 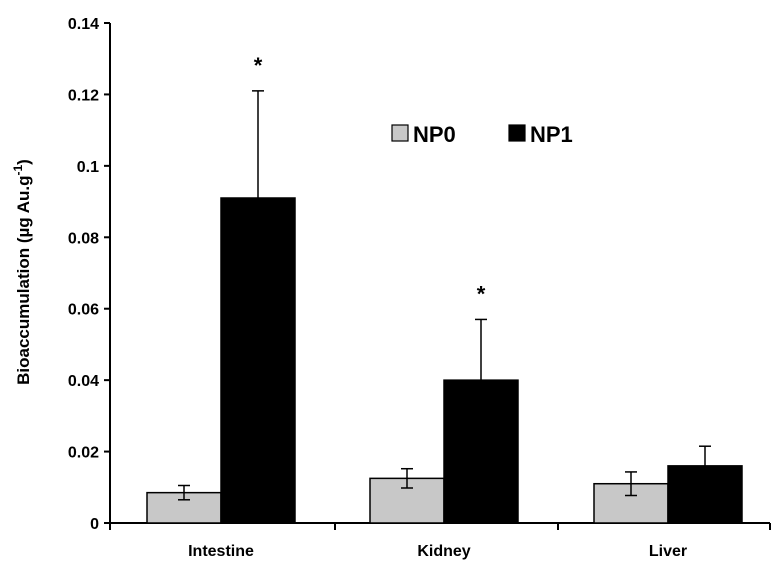 What do you see at coordinates (258, 360) in the screenshot?
I see `bar-np1-intestine` at bounding box center [258, 360].